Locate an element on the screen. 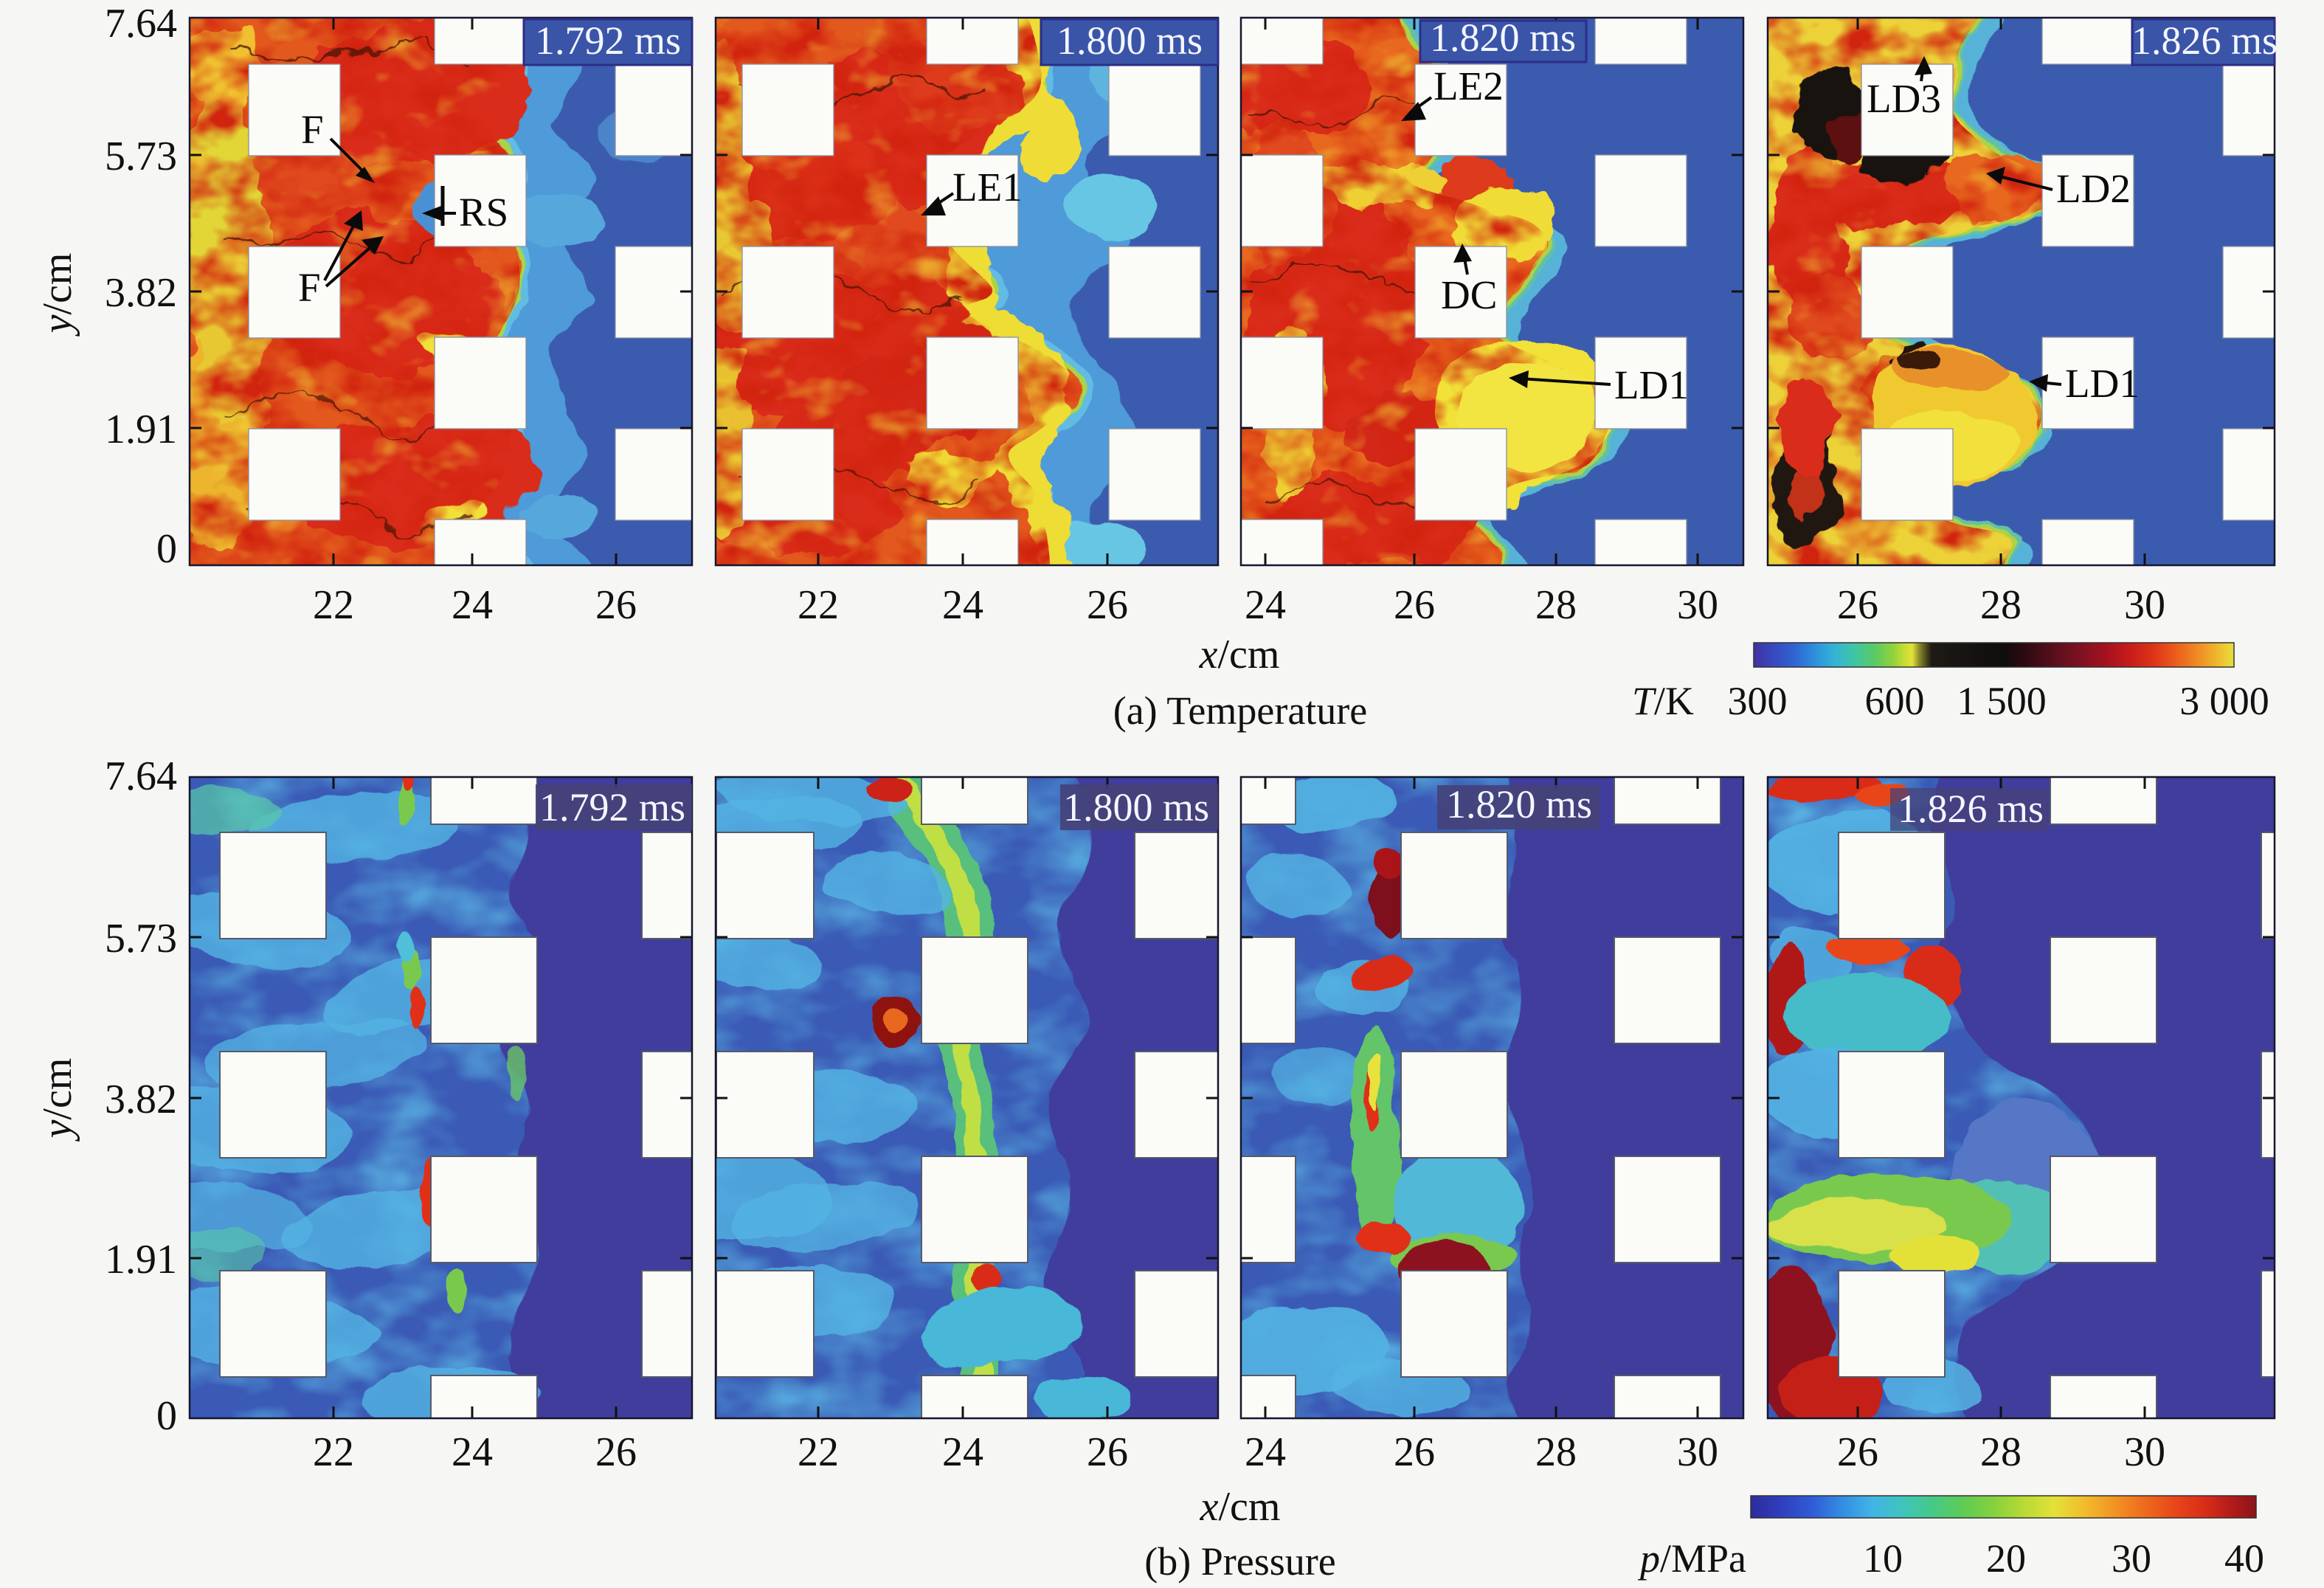  svg-text: RS is located at coordinates (483, 212).